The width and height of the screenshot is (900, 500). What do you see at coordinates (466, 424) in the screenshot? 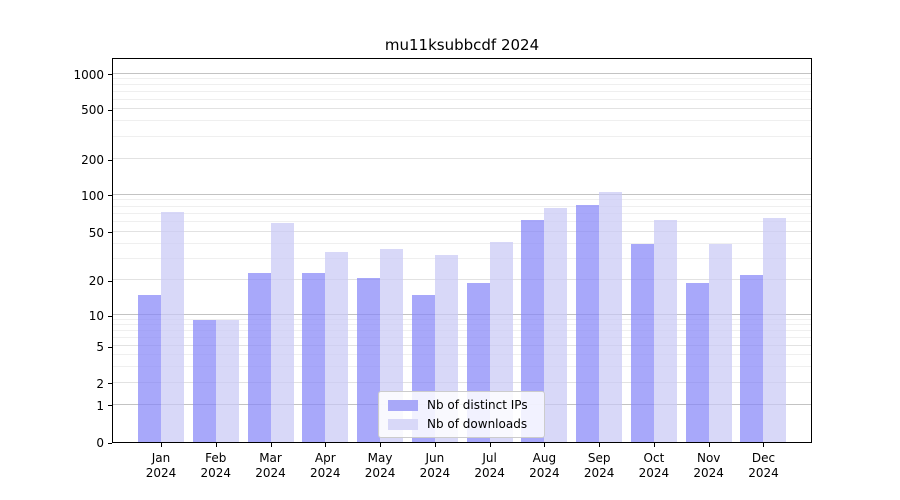
I see `legend-entry: Nb of downloads` at bounding box center [466, 424].